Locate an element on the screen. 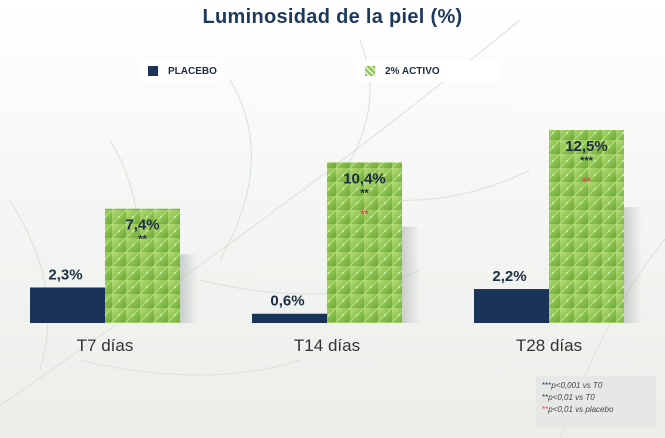 The image size is (665, 438). note-stars-3: ** is located at coordinates (545, 409).